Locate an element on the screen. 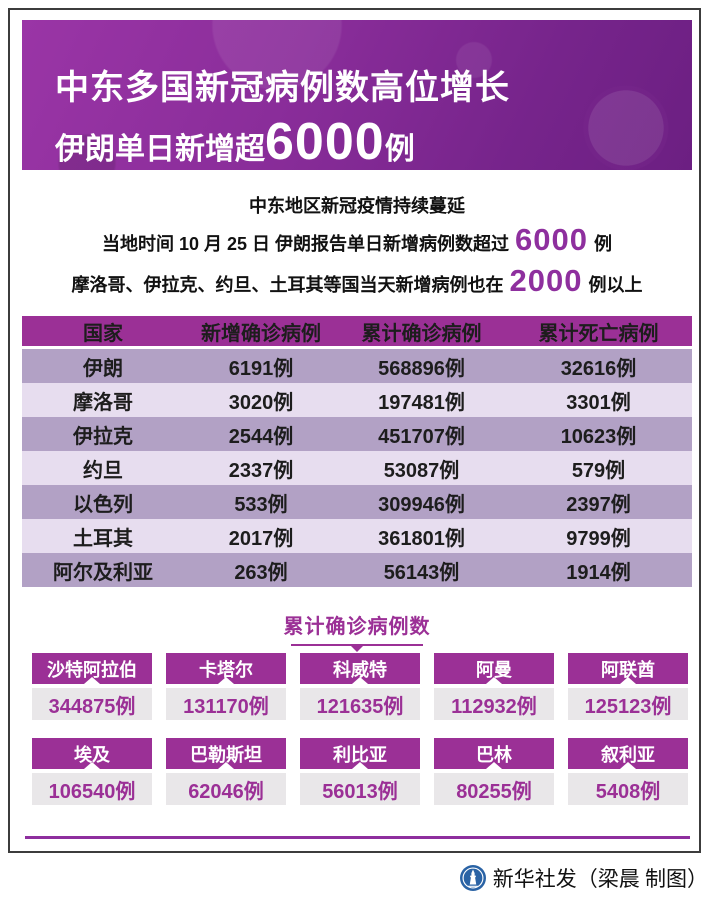  intro-line-3-prefix: 摩洛哥、伊拉克、约旦、土耳其等国当天新增病例也在 is located at coordinates (287, 285).